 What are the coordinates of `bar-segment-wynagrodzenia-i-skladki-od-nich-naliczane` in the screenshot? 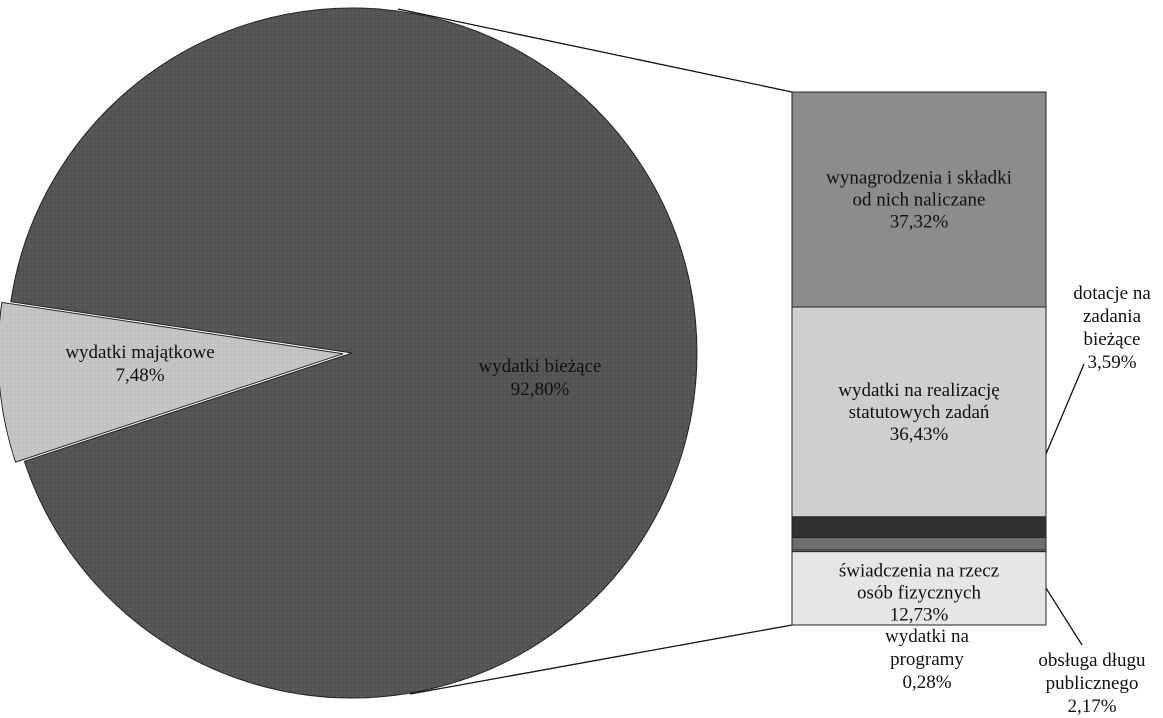 It's located at (919, 199).